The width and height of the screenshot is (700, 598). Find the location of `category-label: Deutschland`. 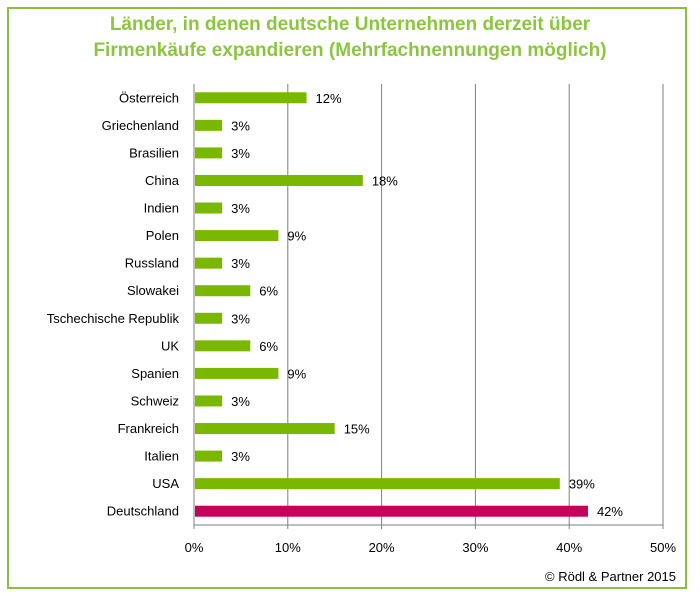

category-label: Deutschland is located at coordinates (143, 511).